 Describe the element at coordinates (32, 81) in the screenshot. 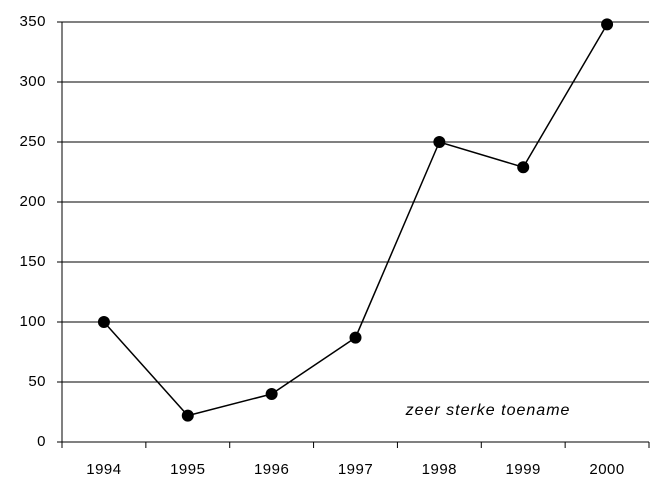

I see `y-tick-label: 300` at that location.